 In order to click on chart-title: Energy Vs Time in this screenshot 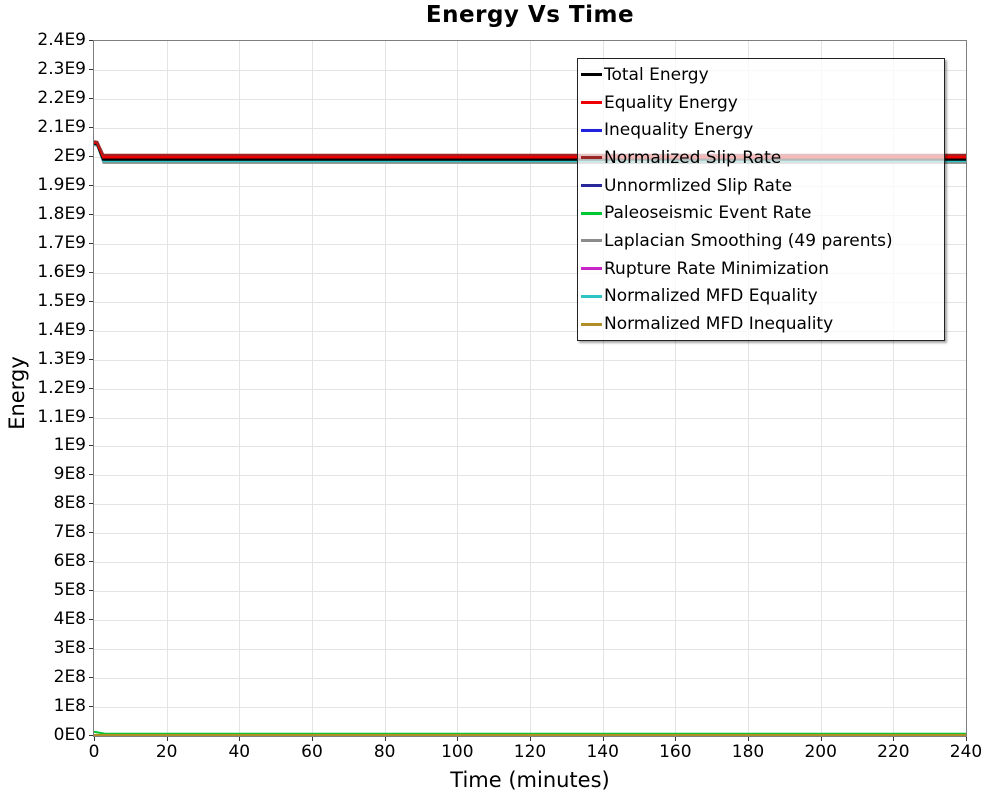, I will do `click(530, 15)`.